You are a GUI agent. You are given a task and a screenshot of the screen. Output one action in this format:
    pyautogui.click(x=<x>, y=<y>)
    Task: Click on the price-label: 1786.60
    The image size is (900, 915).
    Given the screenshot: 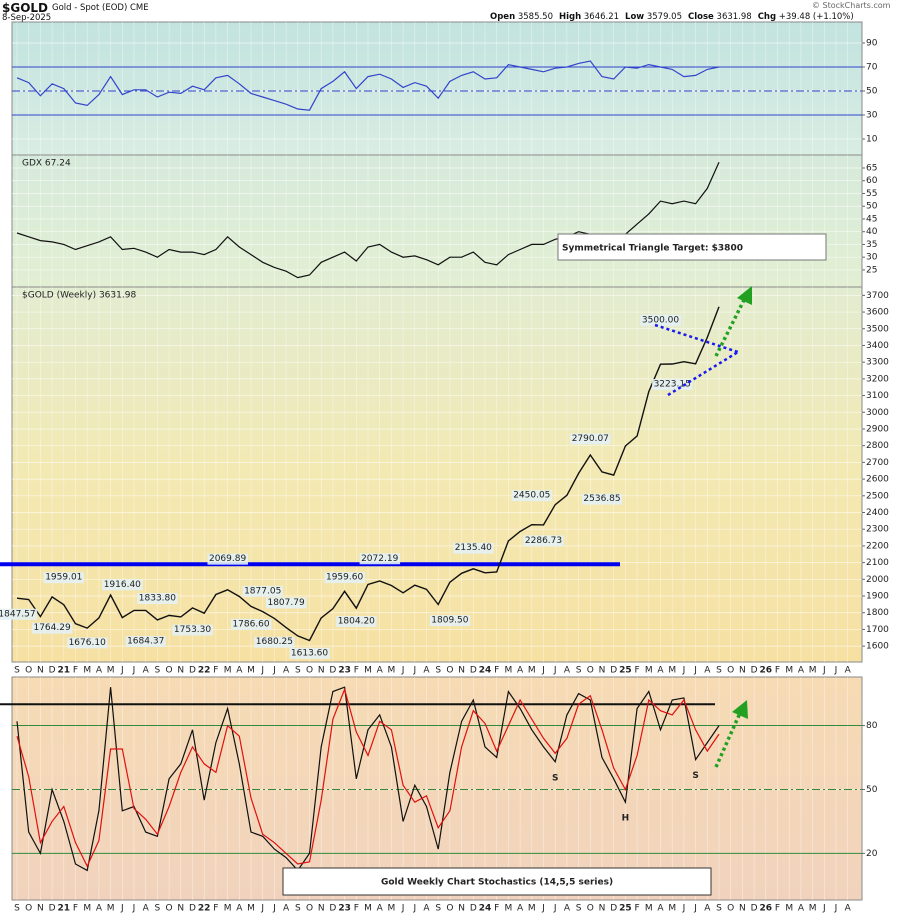 What is the action you would take?
    pyautogui.click(x=250, y=624)
    